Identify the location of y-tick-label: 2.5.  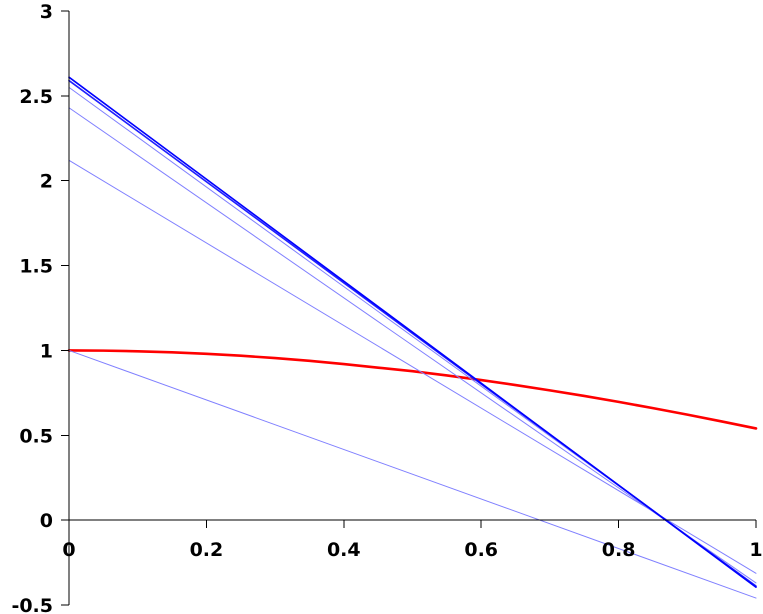
(36, 97).